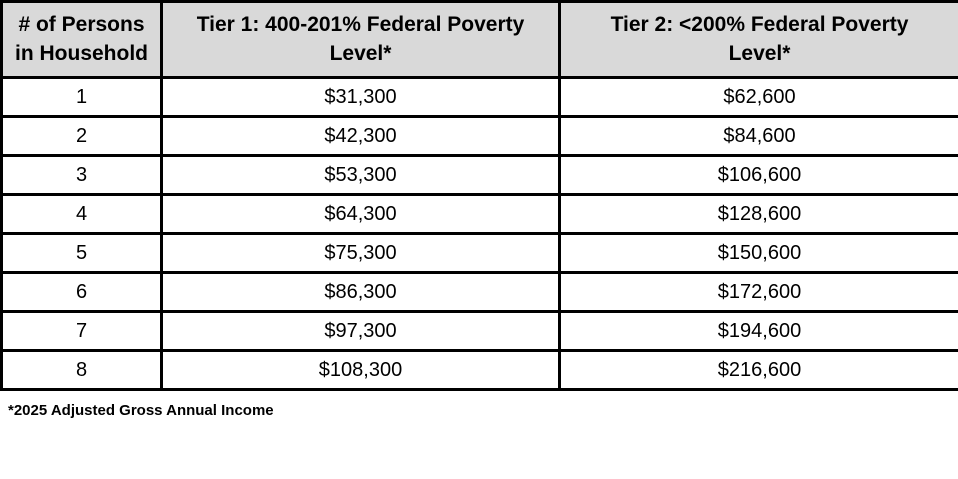  I want to click on table-row: 7 $97,300 $194,600, so click(479, 331).